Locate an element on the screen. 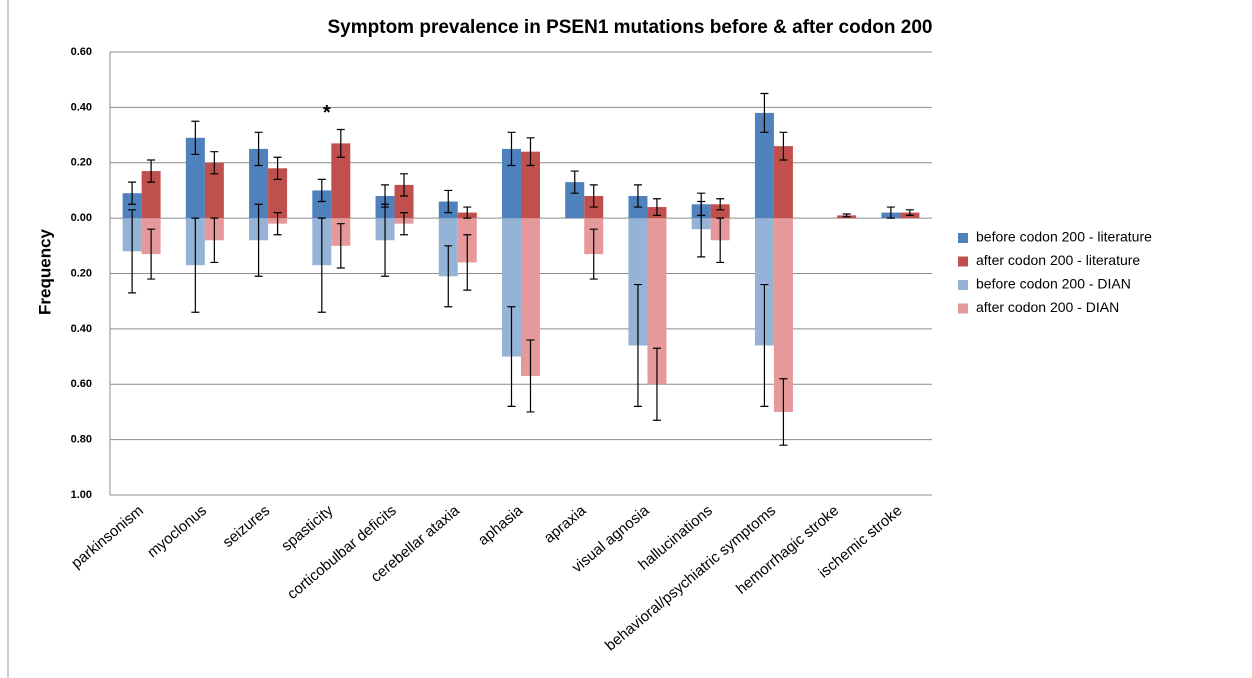  legend-label: after codon 200 - literature is located at coordinates (1058, 260).